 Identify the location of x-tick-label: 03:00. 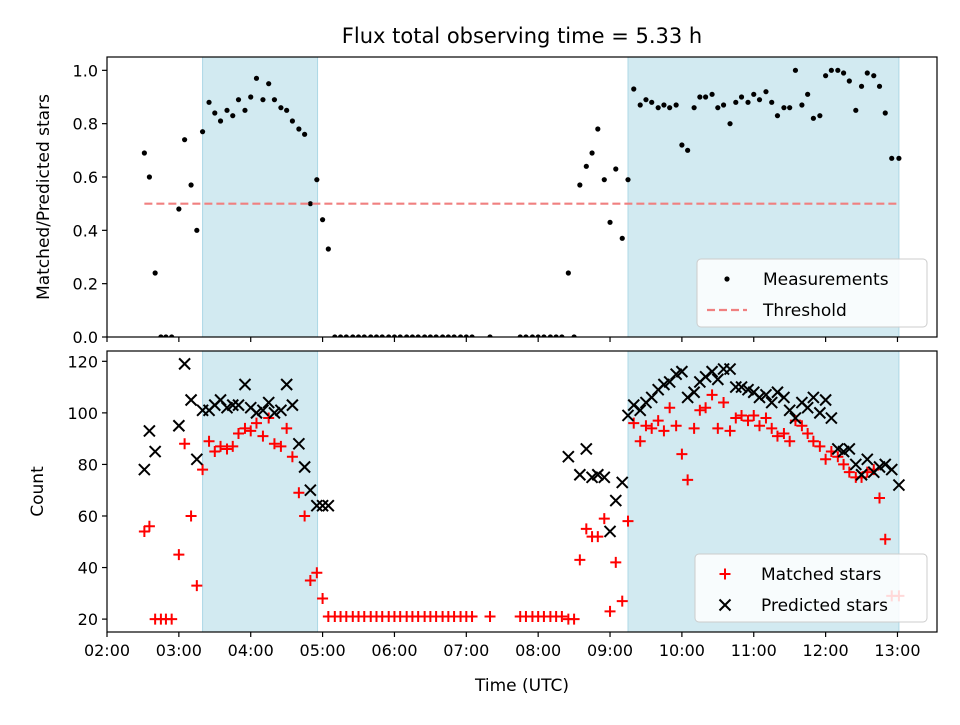
(179, 650).